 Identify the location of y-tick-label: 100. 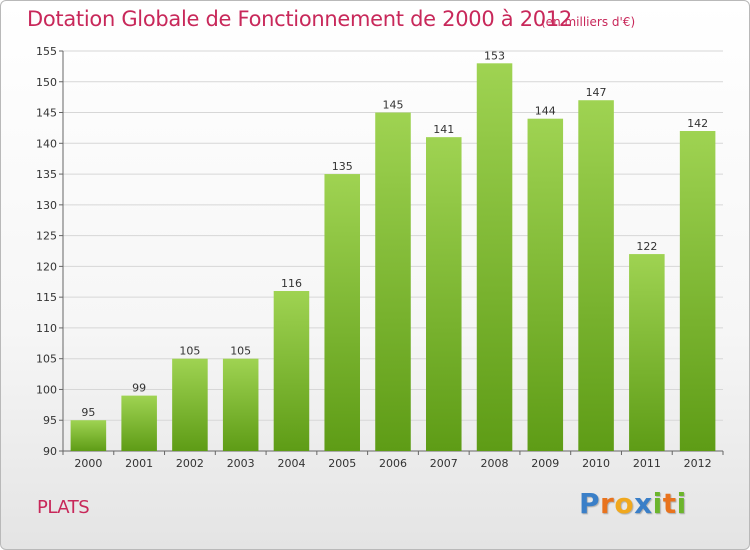
(46, 389).